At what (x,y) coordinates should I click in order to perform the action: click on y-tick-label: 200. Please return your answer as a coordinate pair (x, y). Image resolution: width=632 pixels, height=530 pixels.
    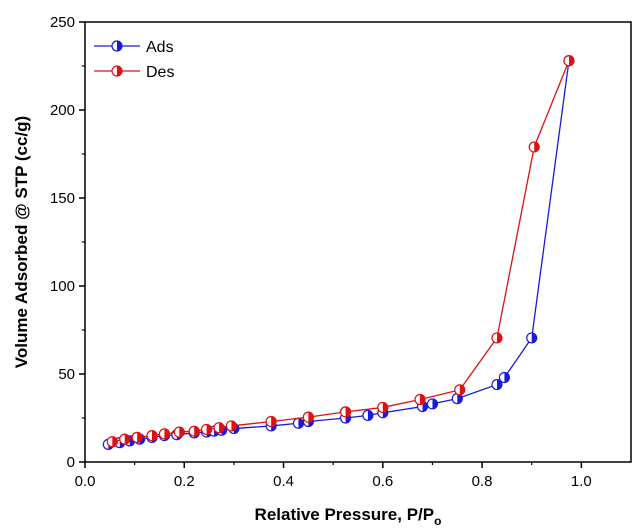
    Looking at the image, I should click on (62, 110).